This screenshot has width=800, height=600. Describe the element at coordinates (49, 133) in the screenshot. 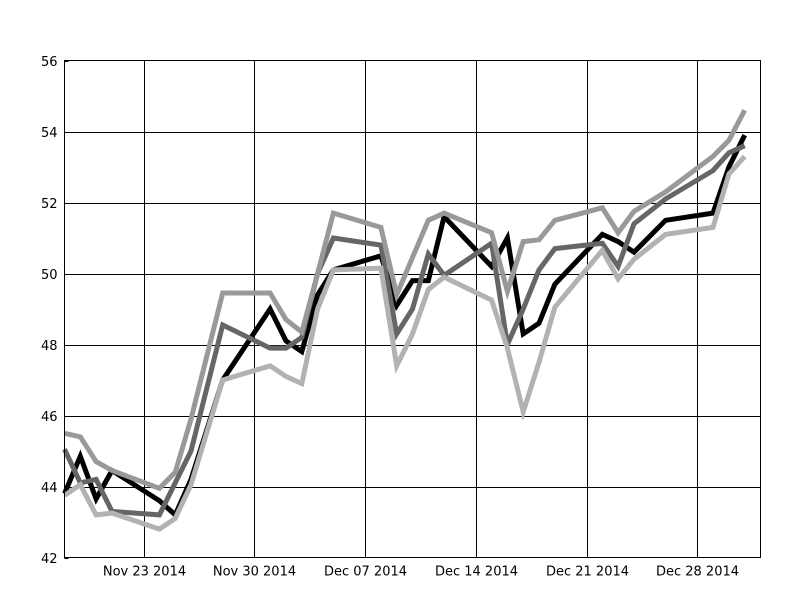

I see `y-tick-label: 54` at that location.